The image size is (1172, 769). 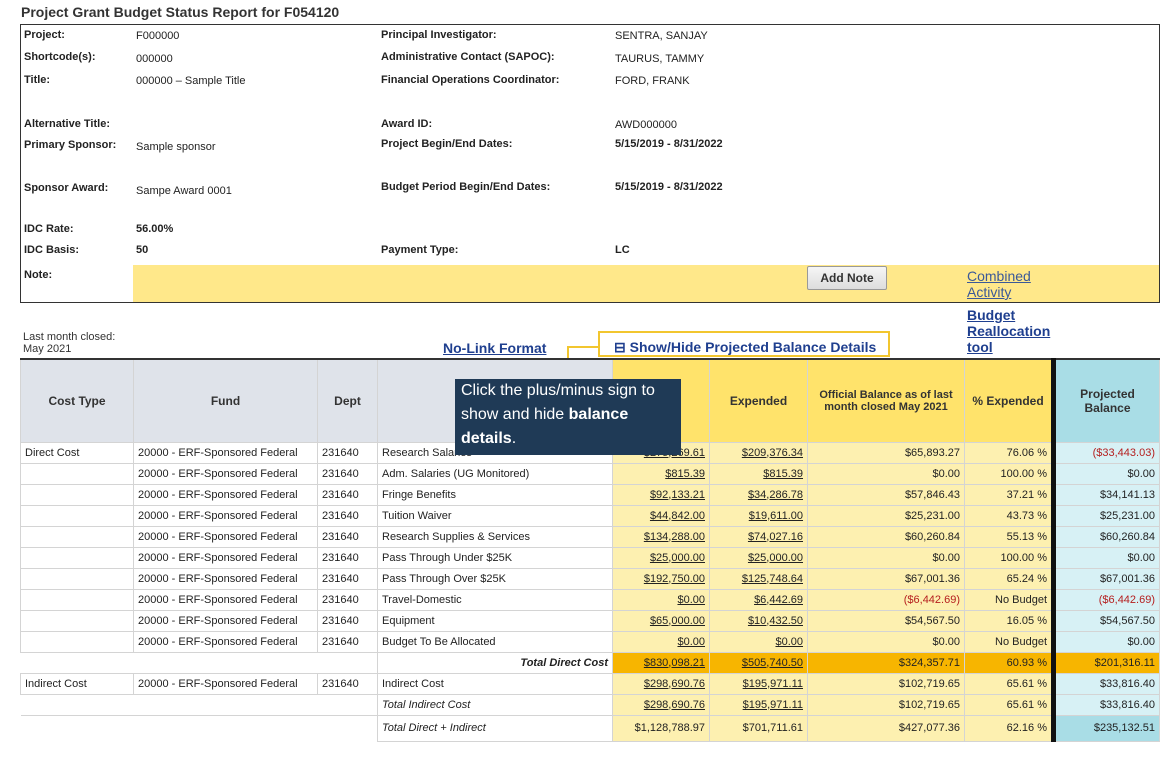 I want to click on expended-cell-link: $209,376.34, so click(x=772, y=452).